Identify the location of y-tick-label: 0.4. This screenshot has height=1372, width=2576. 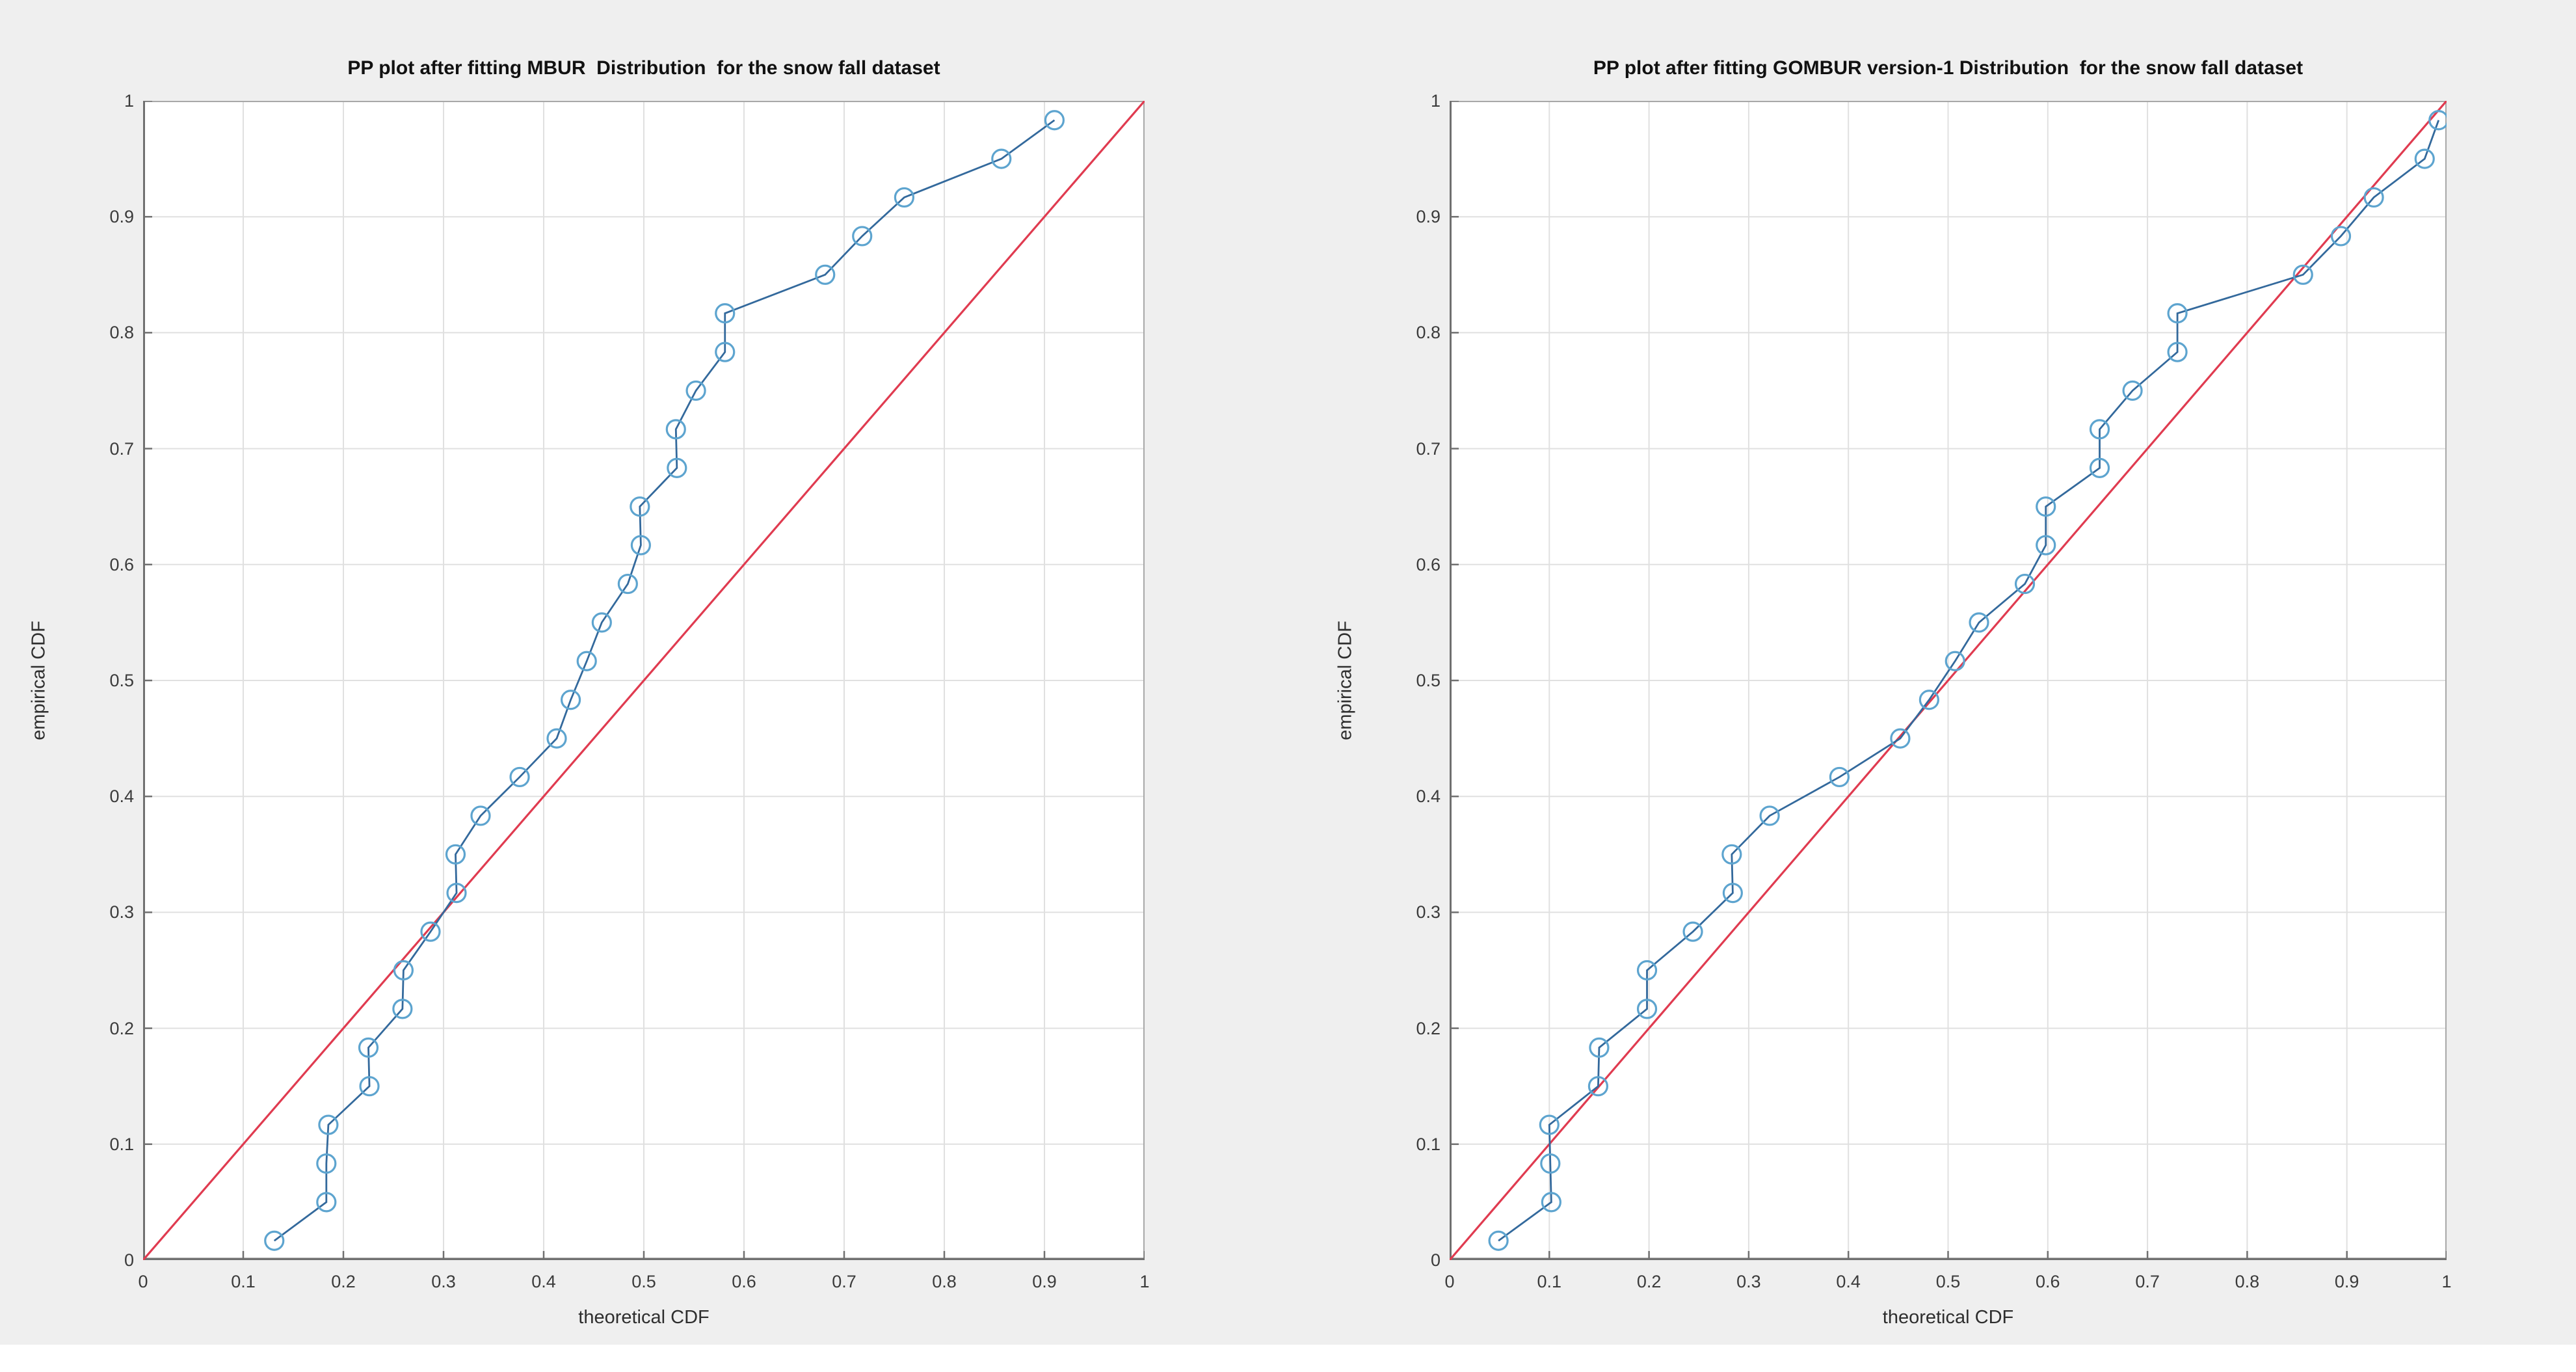
(1428, 797).